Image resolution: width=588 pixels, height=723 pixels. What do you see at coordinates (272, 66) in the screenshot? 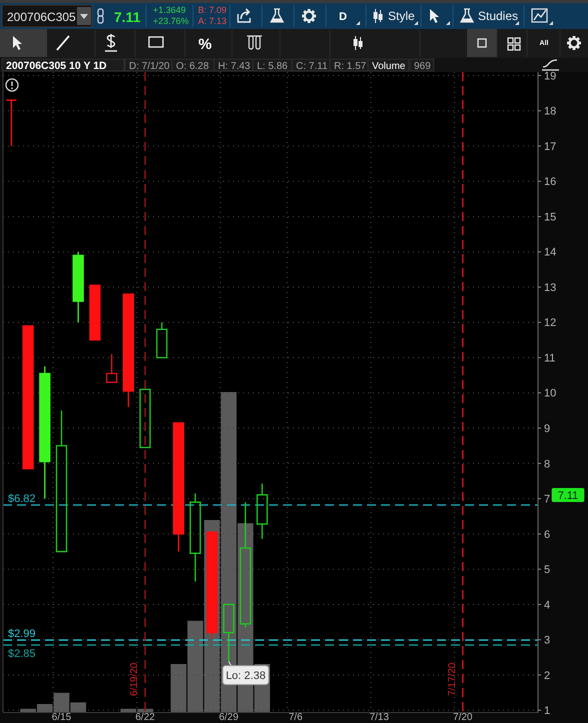
I see `annotation: L: 5.86` at bounding box center [272, 66].